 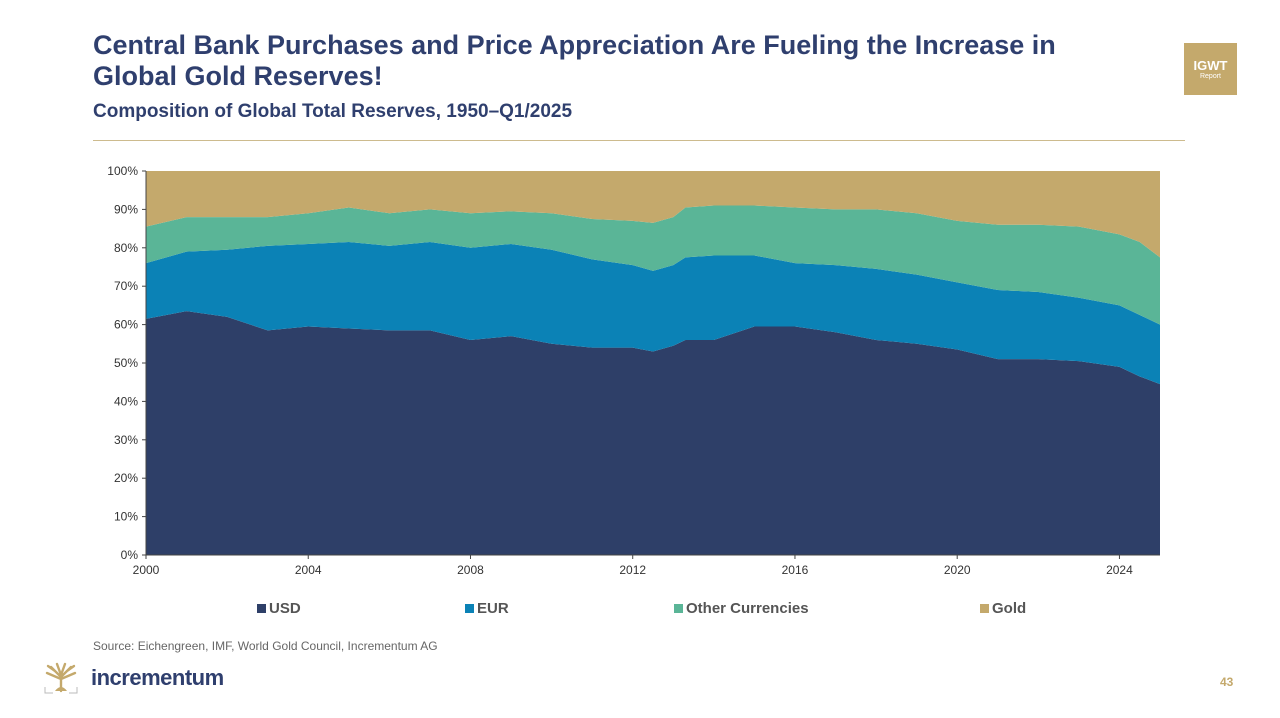 I want to click on y-tick-label: 60%, so click(x=126, y=325).